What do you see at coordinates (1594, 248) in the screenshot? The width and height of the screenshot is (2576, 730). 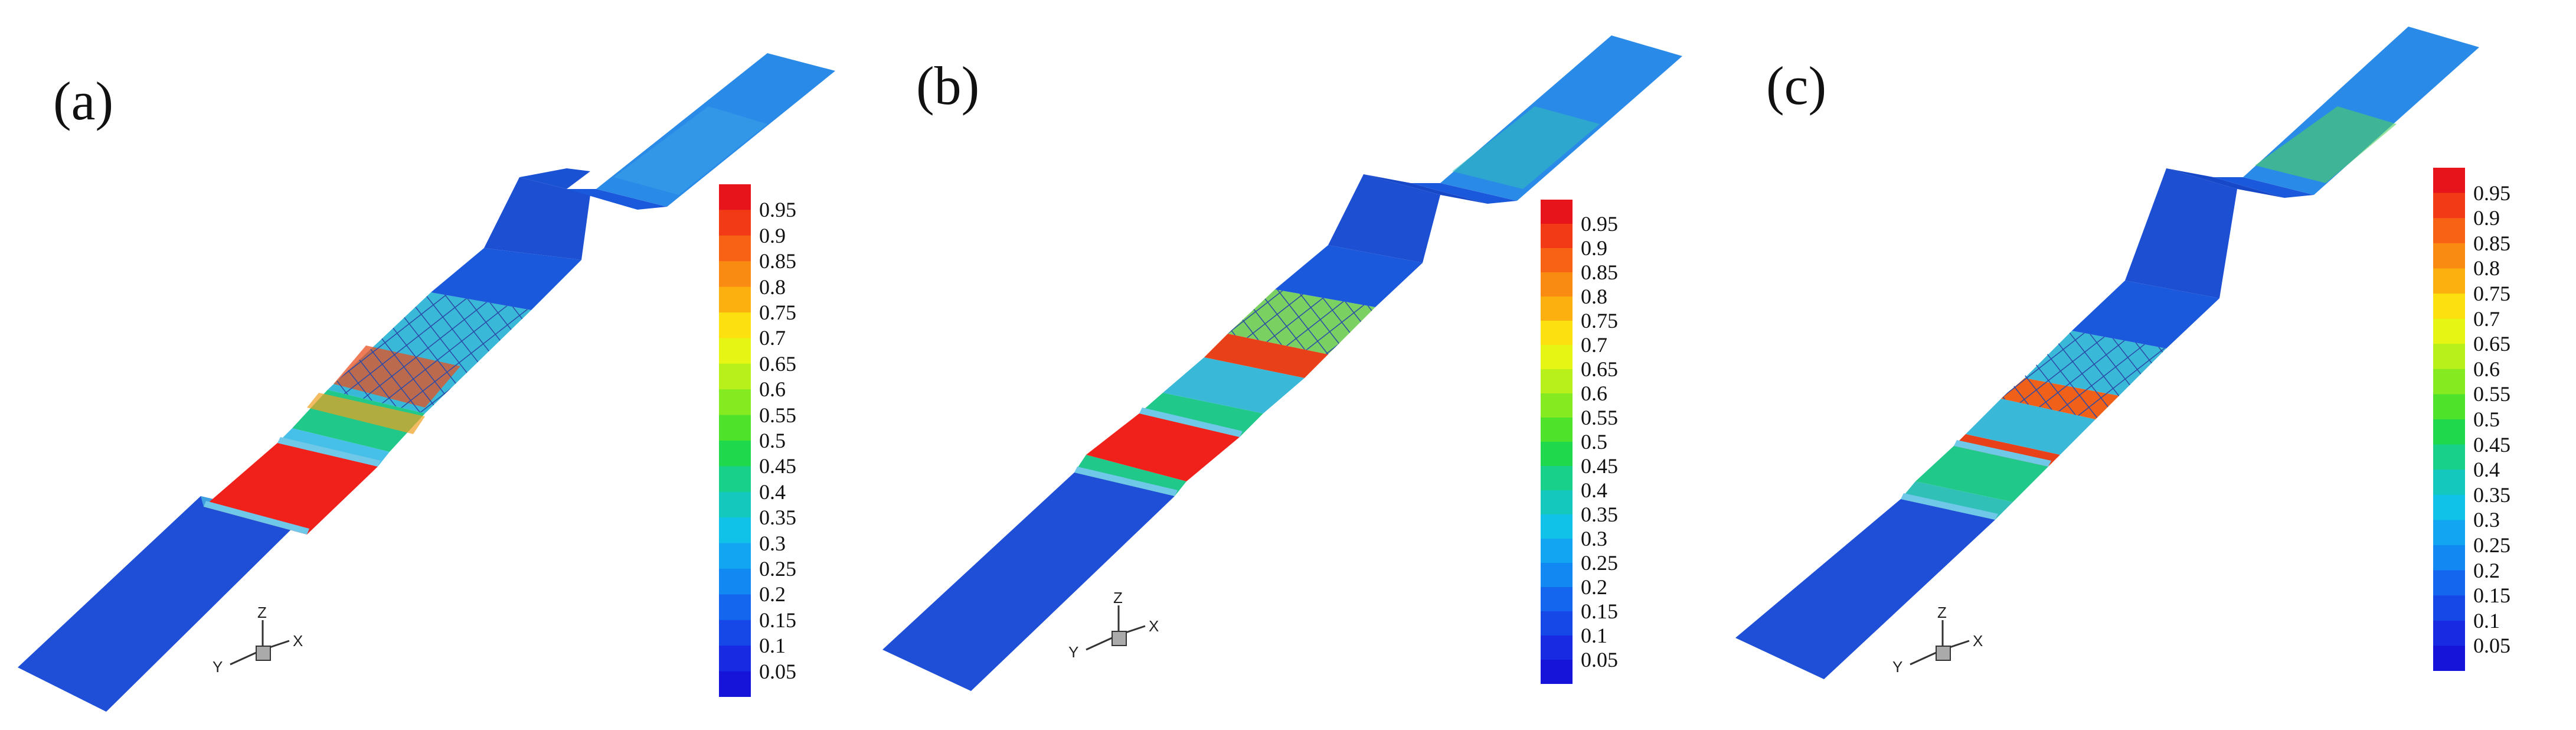 I see `colorbar-tick-label: 0.9` at bounding box center [1594, 248].